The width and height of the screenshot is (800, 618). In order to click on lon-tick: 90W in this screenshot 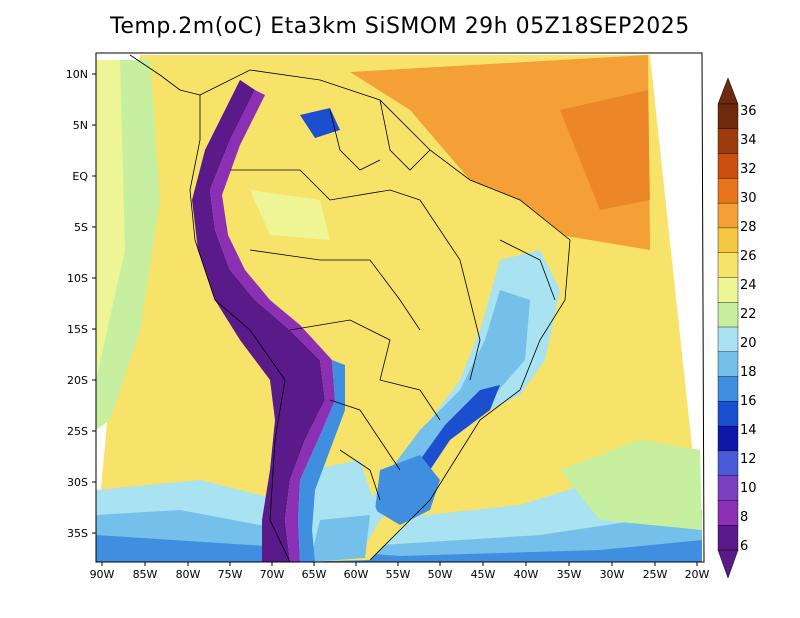, I will do `click(102, 571)`.